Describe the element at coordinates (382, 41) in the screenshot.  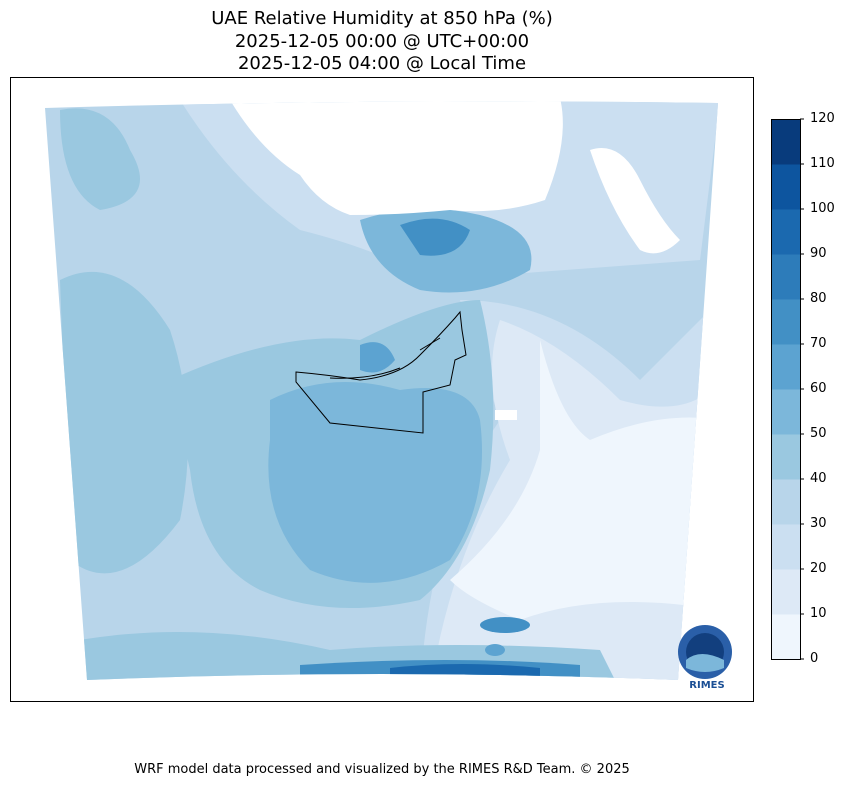
I see `title-line-2: 2025-12-05 00:00 @ UTC+00:00` at that location.